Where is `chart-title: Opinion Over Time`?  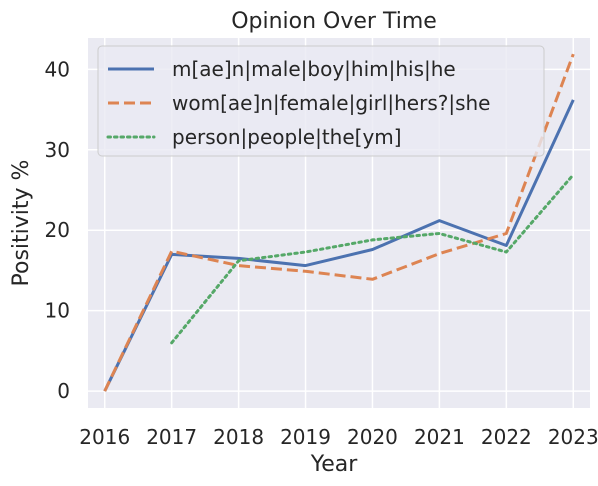 chart-title: Opinion Over Time is located at coordinates (334, 21).